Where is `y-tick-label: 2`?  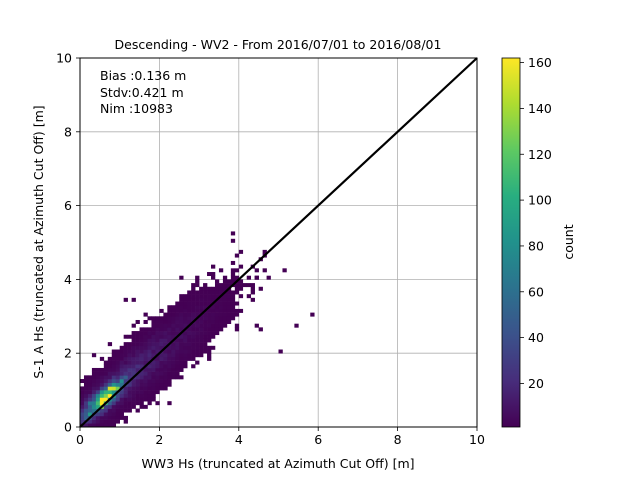 y-tick-label: 2 is located at coordinates (68, 353).